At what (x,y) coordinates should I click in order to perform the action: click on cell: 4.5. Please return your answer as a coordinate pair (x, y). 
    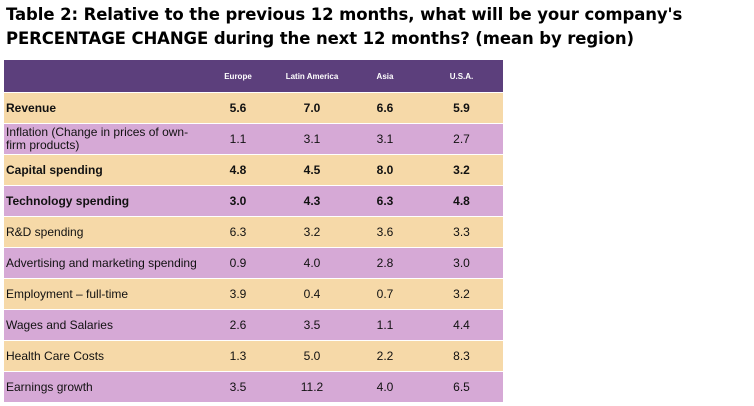
    Looking at the image, I should click on (312, 170).